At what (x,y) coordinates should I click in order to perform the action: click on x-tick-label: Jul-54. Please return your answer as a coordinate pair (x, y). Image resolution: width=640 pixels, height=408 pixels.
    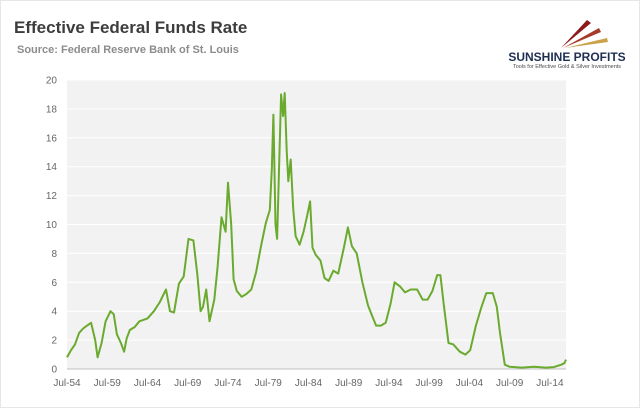
    Looking at the image, I should click on (67, 383).